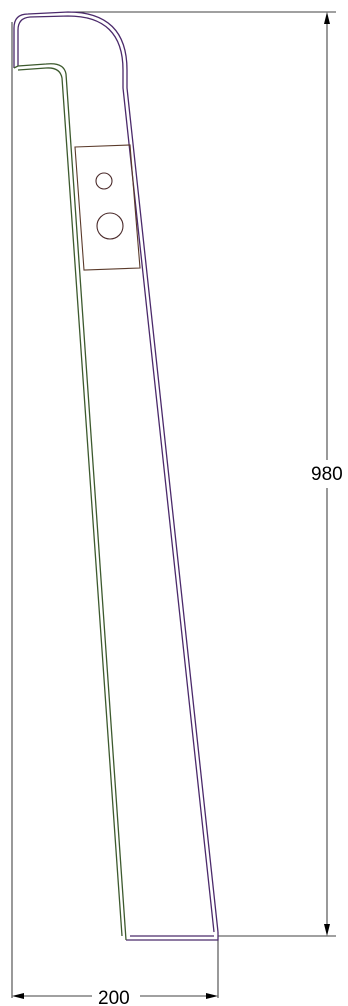  I want to click on width-dimension-label: 200, so click(114, 997).